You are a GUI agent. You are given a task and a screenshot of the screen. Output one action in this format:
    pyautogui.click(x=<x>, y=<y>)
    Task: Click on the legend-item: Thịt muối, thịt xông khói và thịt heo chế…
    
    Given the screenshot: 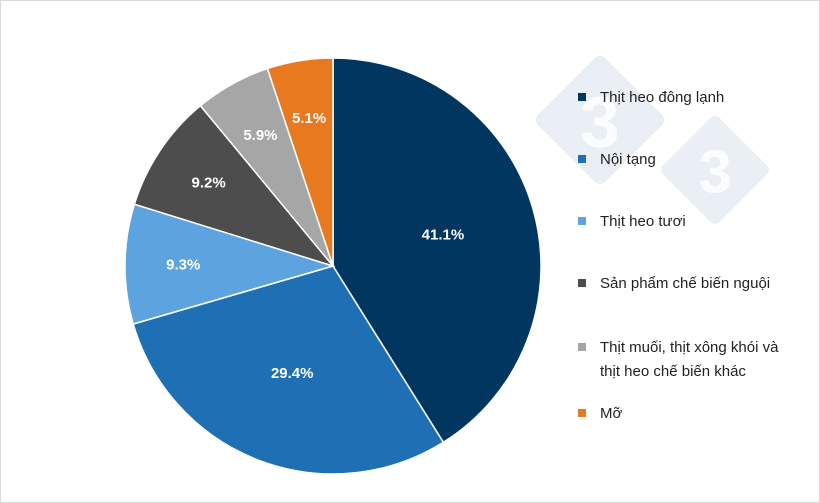 What is the action you would take?
    pyautogui.click(x=678, y=360)
    